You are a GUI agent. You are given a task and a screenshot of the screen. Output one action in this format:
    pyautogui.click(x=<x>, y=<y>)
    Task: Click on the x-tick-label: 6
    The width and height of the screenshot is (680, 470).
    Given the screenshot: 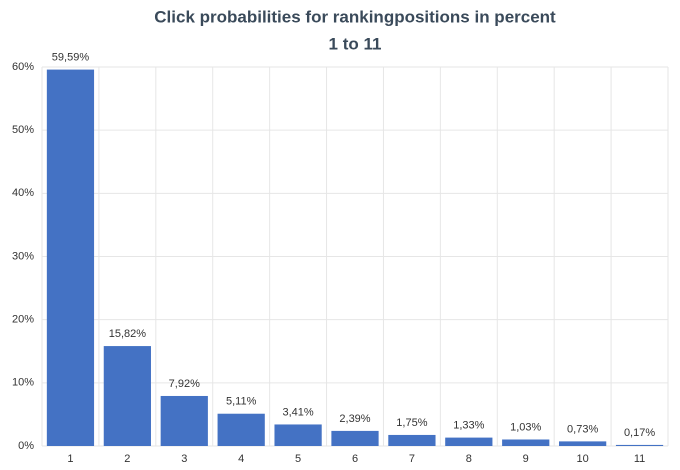 What is the action you would take?
    pyautogui.click(x=355, y=459)
    